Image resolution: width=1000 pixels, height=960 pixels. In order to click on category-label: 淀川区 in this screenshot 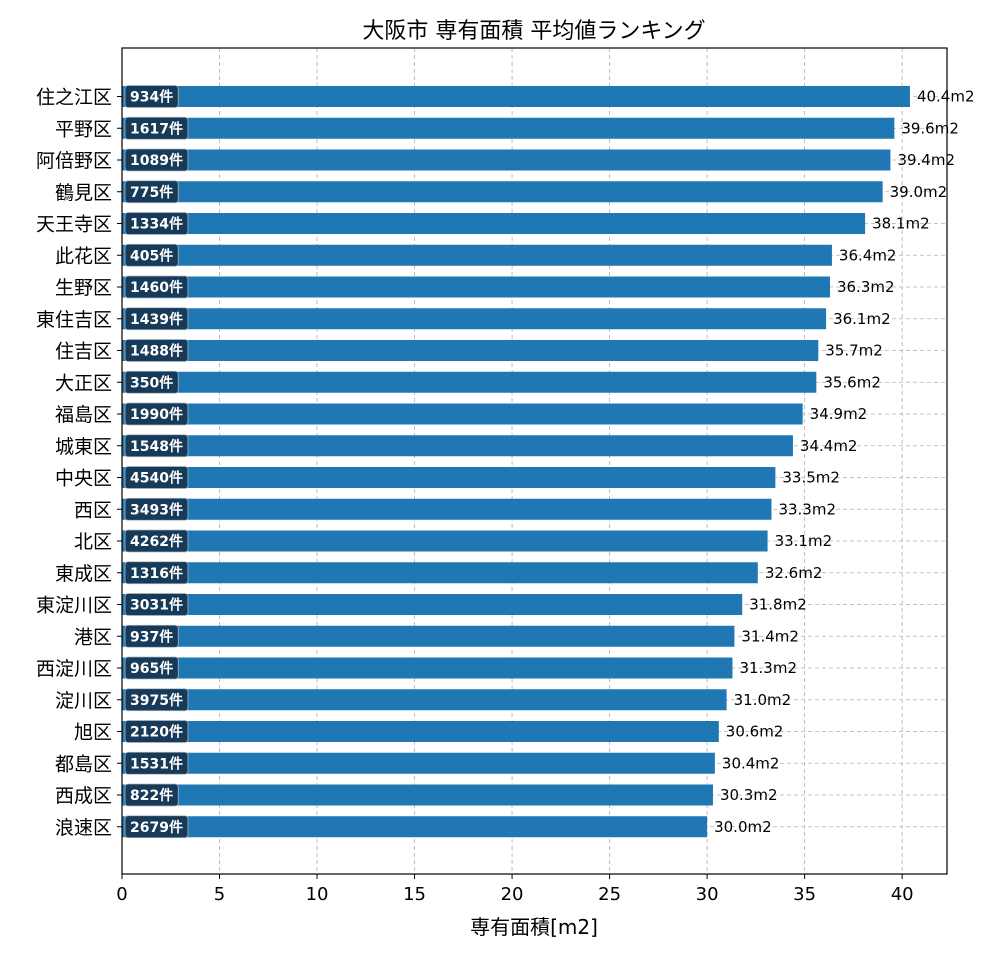, I will do `click(83, 701)`.